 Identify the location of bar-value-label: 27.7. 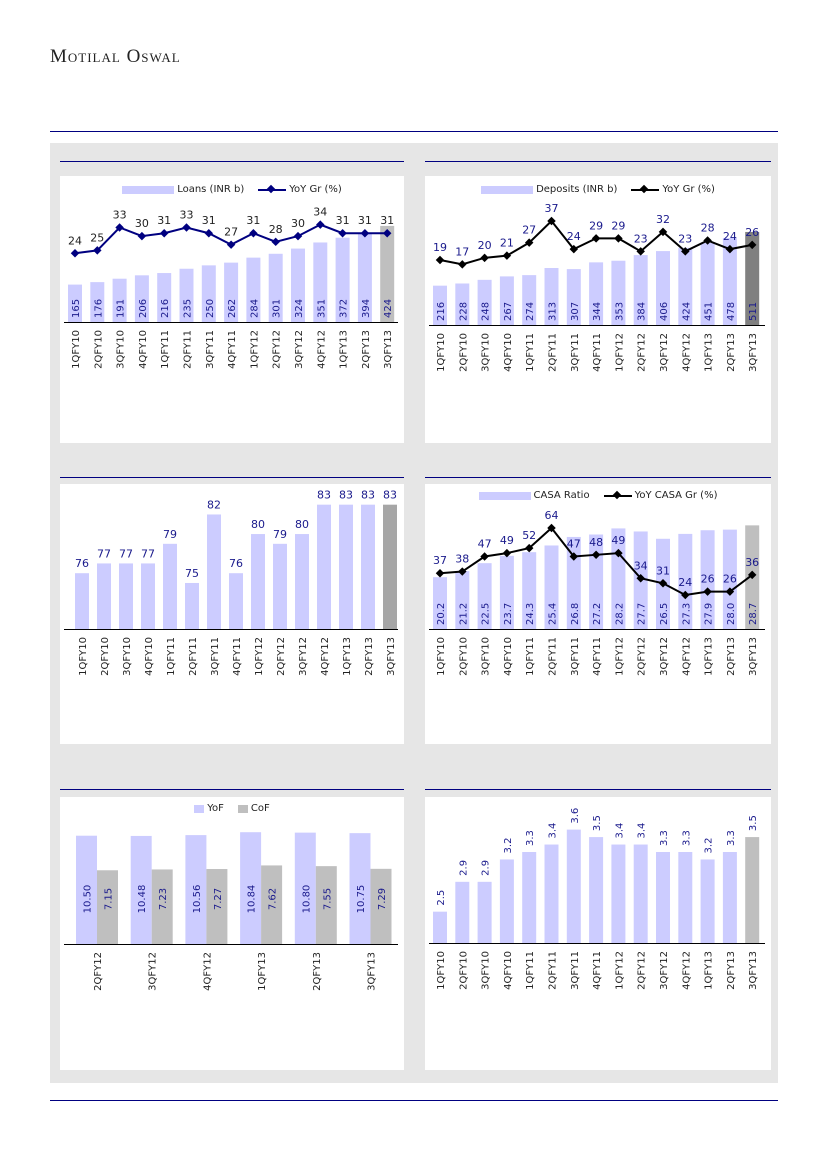
(642, 614).